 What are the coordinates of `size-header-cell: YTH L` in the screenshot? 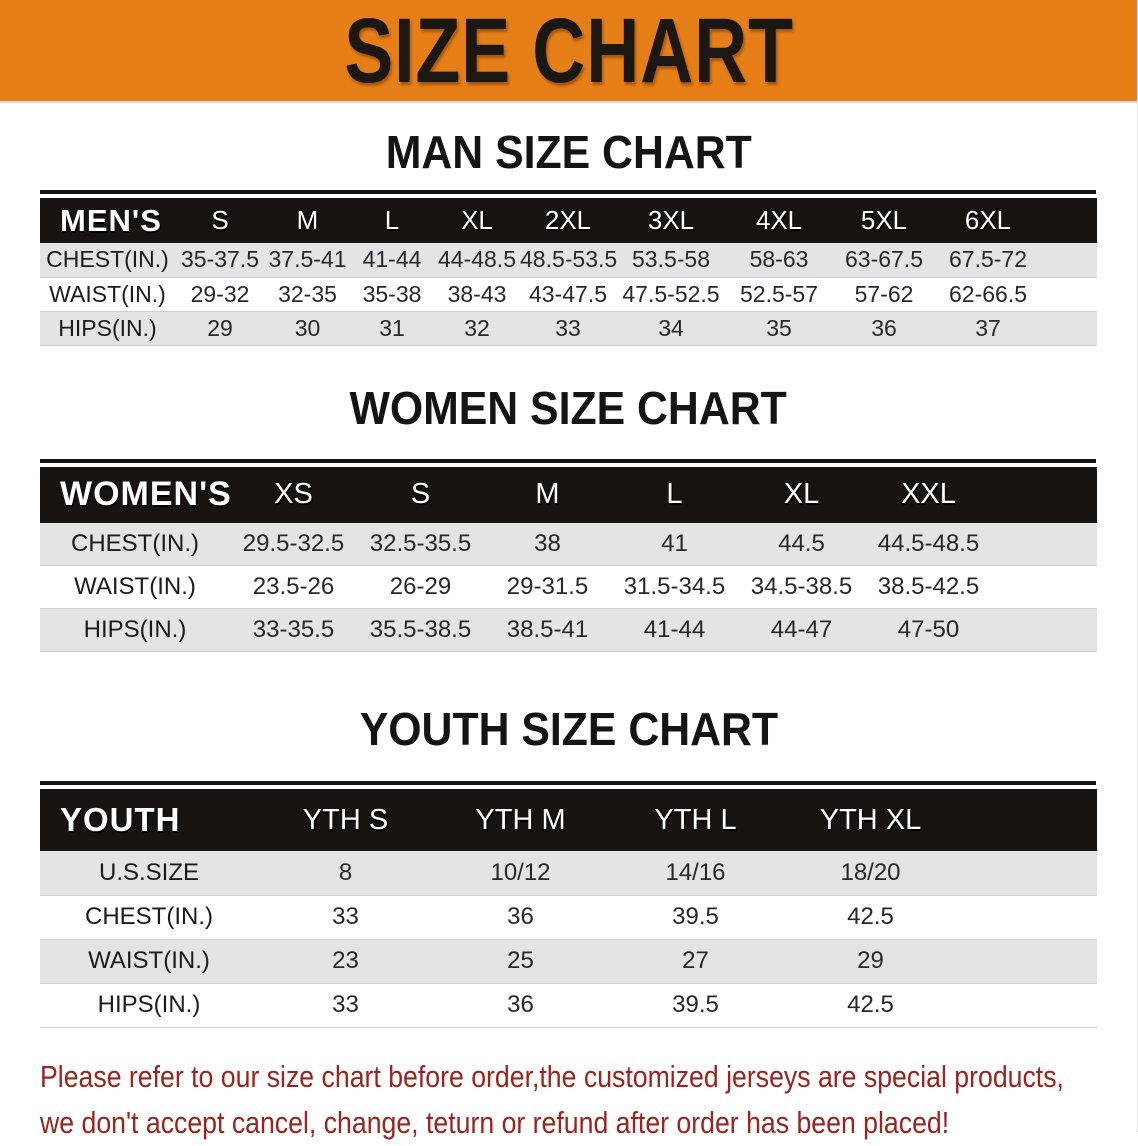 It's located at (695, 820).